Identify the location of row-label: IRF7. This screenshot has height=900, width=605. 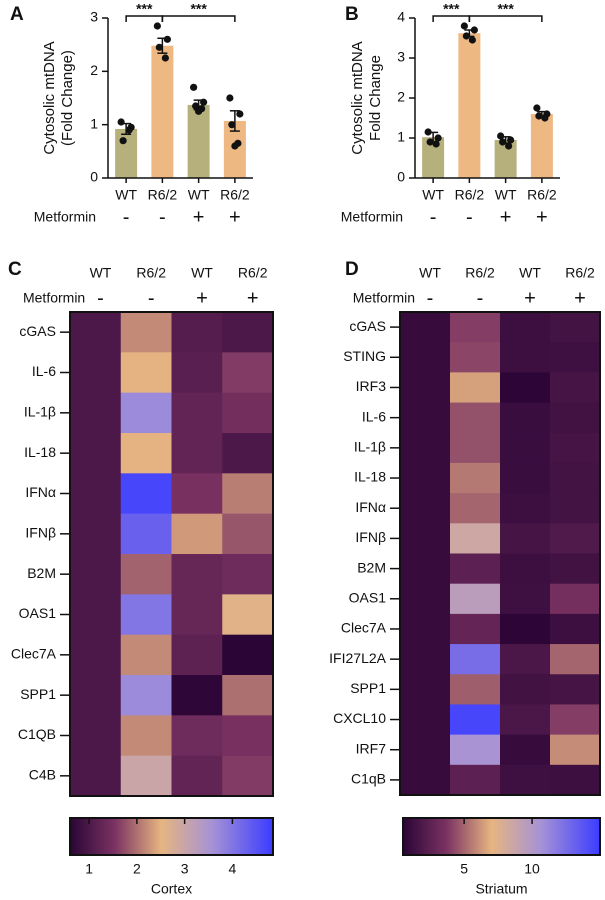
(371, 748).